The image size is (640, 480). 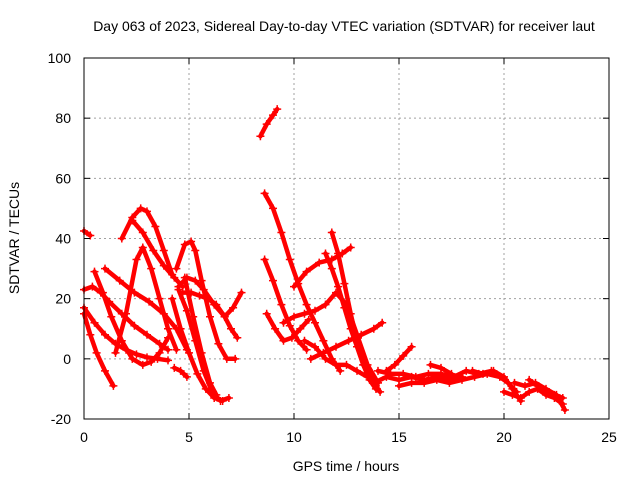 I want to click on x-tick-label: 25, so click(x=609, y=437).